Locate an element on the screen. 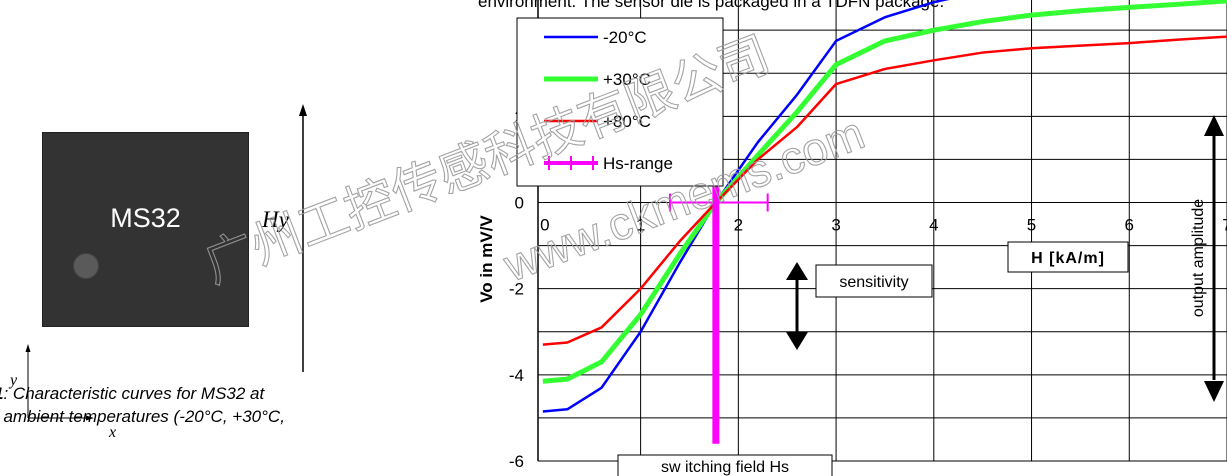  caption-line-1: : Characteristic curves for MS32 at is located at coordinates (134, 393).